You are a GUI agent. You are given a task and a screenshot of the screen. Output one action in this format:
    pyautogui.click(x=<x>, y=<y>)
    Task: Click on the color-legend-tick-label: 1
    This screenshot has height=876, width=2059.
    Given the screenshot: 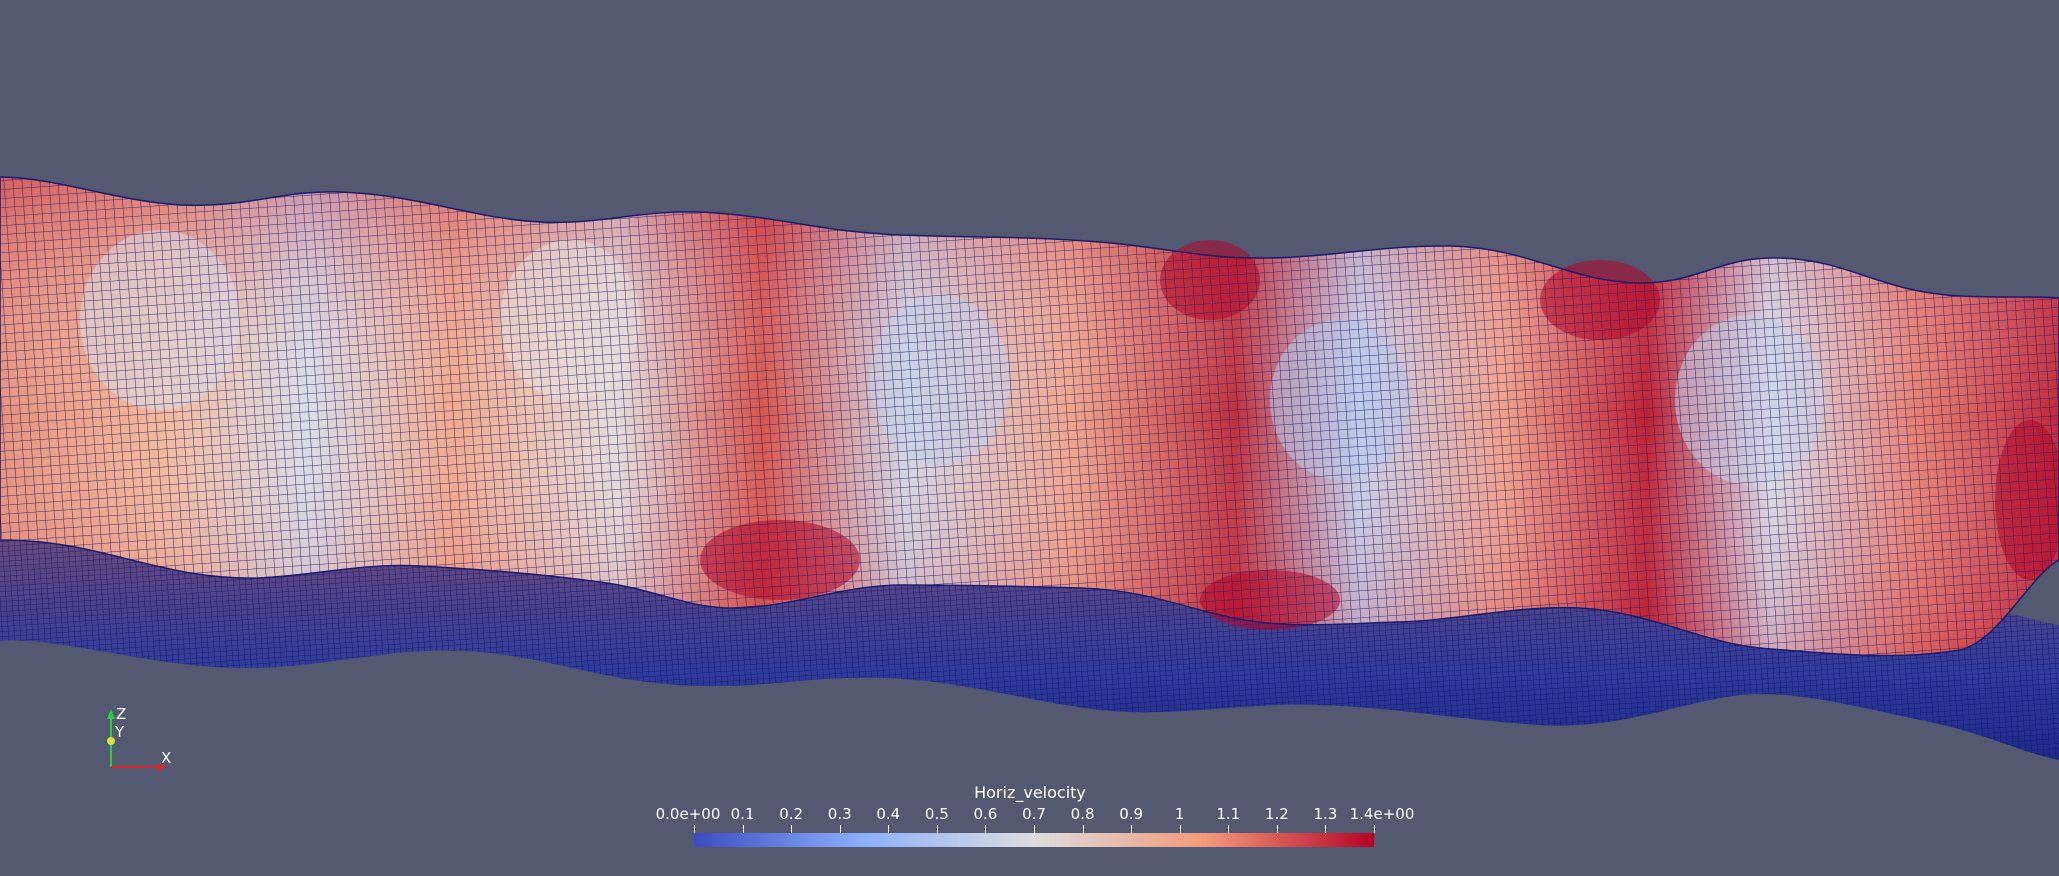 What is the action you would take?
    pyautogui.click(x=1179, y=814)
    